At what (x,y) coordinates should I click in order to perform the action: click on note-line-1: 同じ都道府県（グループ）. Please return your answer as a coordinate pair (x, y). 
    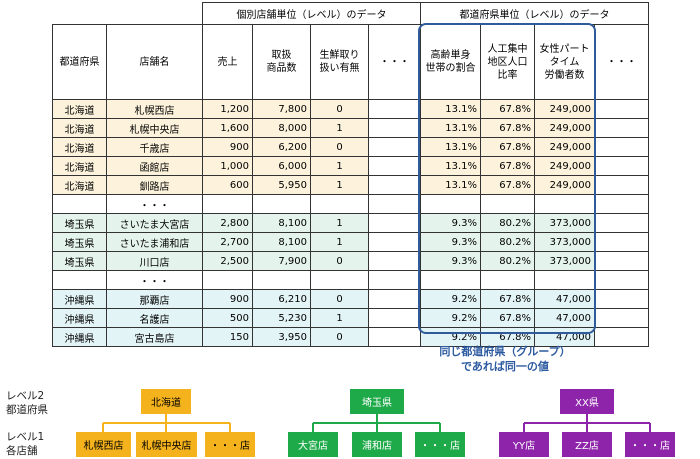
    Looking at the image, I should click on (505, 351).